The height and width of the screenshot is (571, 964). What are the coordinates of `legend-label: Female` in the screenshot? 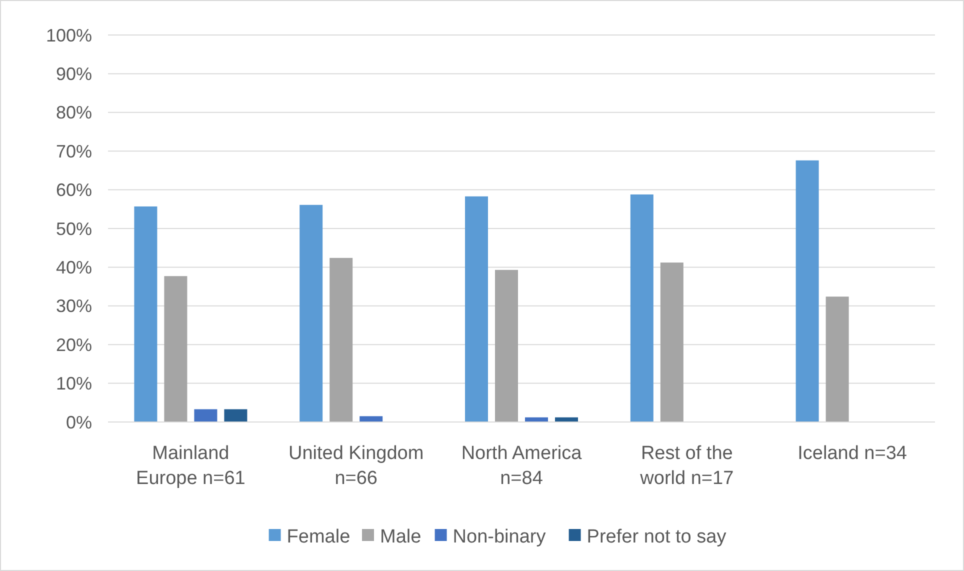 It's located at (318, 537).